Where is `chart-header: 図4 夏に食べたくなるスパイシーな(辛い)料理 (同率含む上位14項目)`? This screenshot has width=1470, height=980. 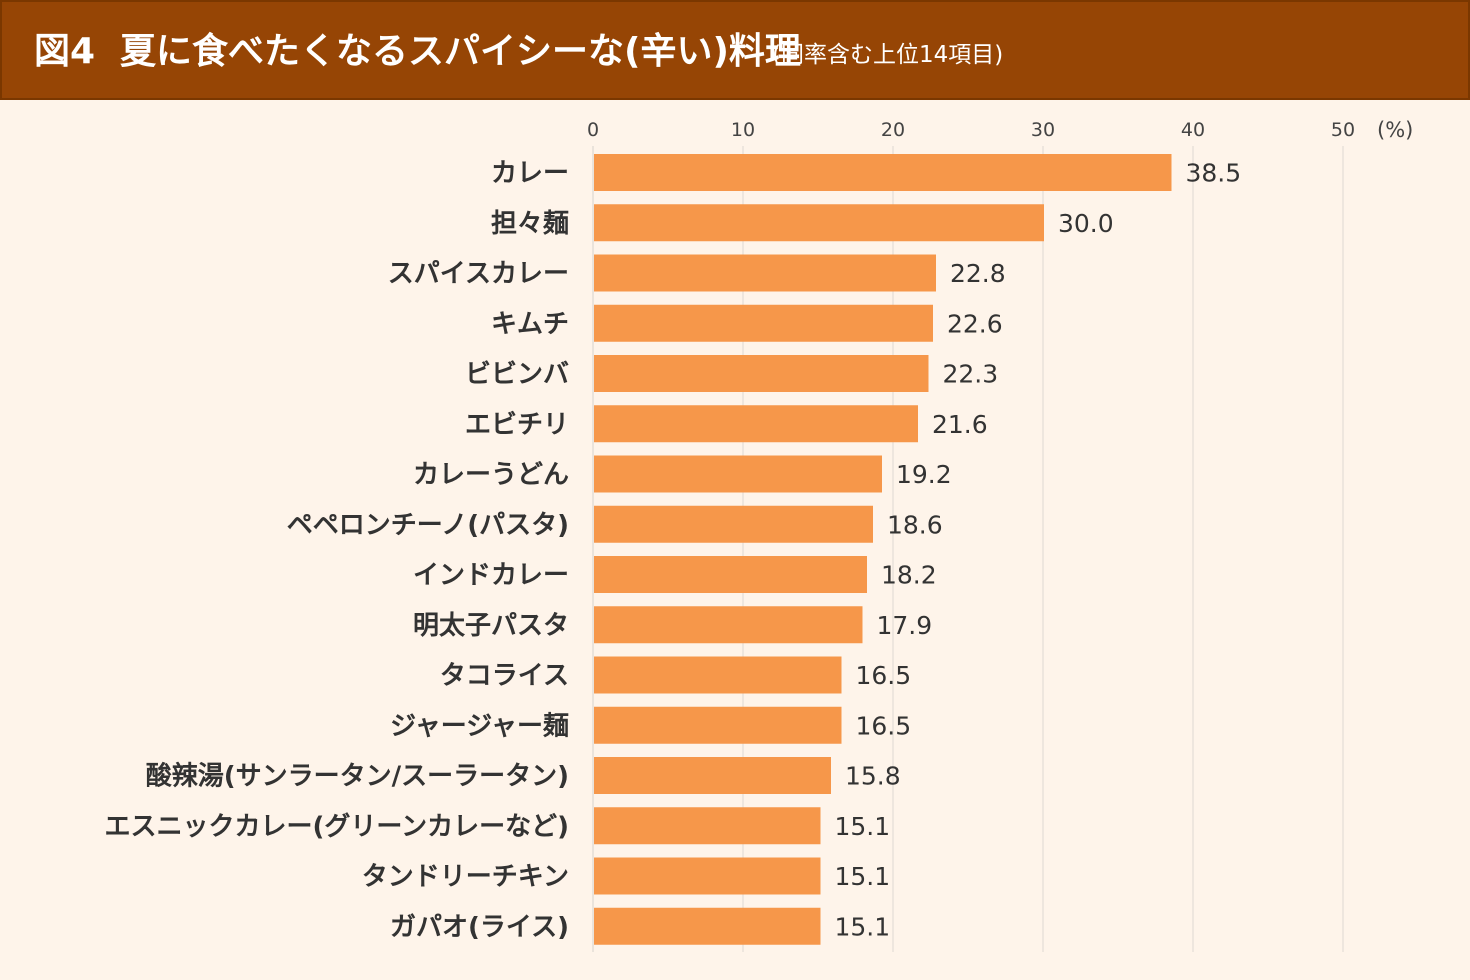
chart-header: 図4 夏に食べたくなるスパイシーな(辛い)料理 (同率含む上位14項目) is located at coordinates (735, 50).